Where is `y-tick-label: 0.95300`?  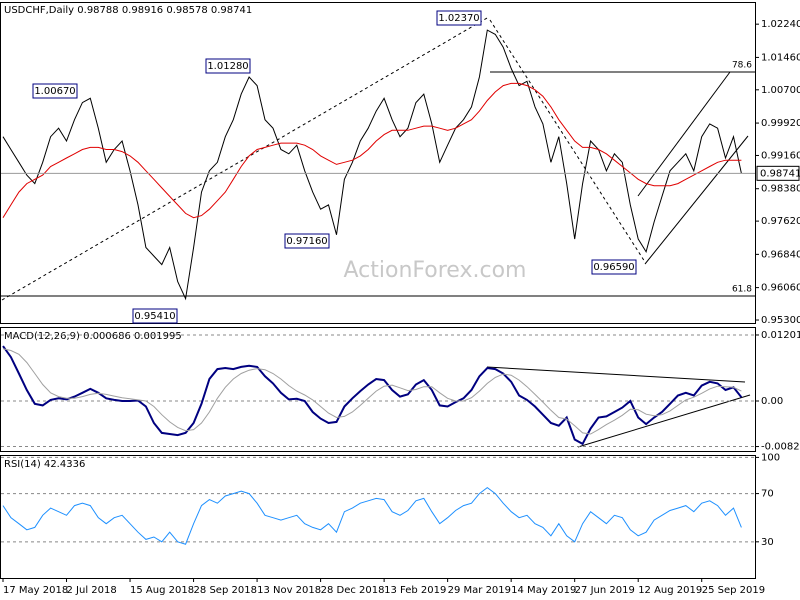 y-tick-label: 0.95300 is located at coordinates (780, 320).